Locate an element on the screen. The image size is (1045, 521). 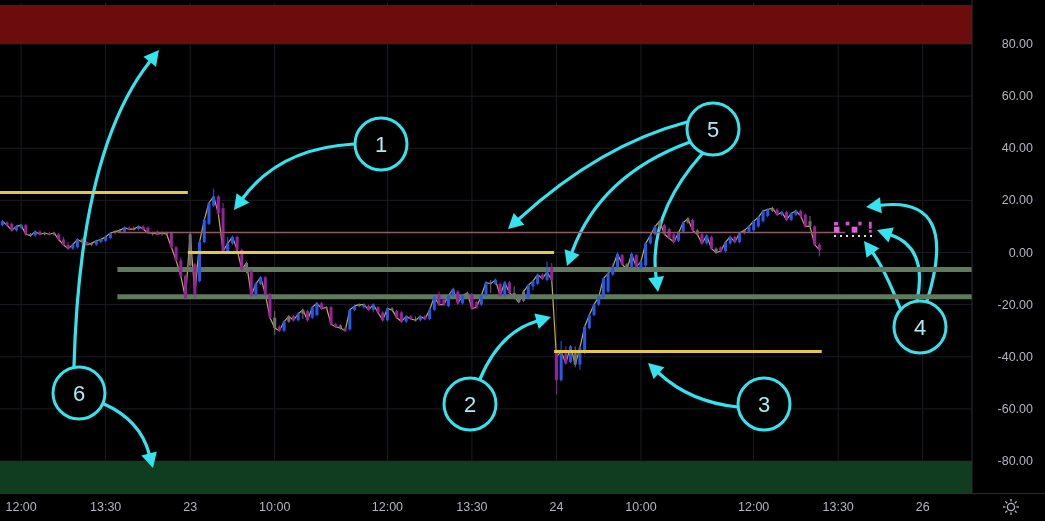
y-tick-label: 0.00 is located at coordinates (1021, 252).